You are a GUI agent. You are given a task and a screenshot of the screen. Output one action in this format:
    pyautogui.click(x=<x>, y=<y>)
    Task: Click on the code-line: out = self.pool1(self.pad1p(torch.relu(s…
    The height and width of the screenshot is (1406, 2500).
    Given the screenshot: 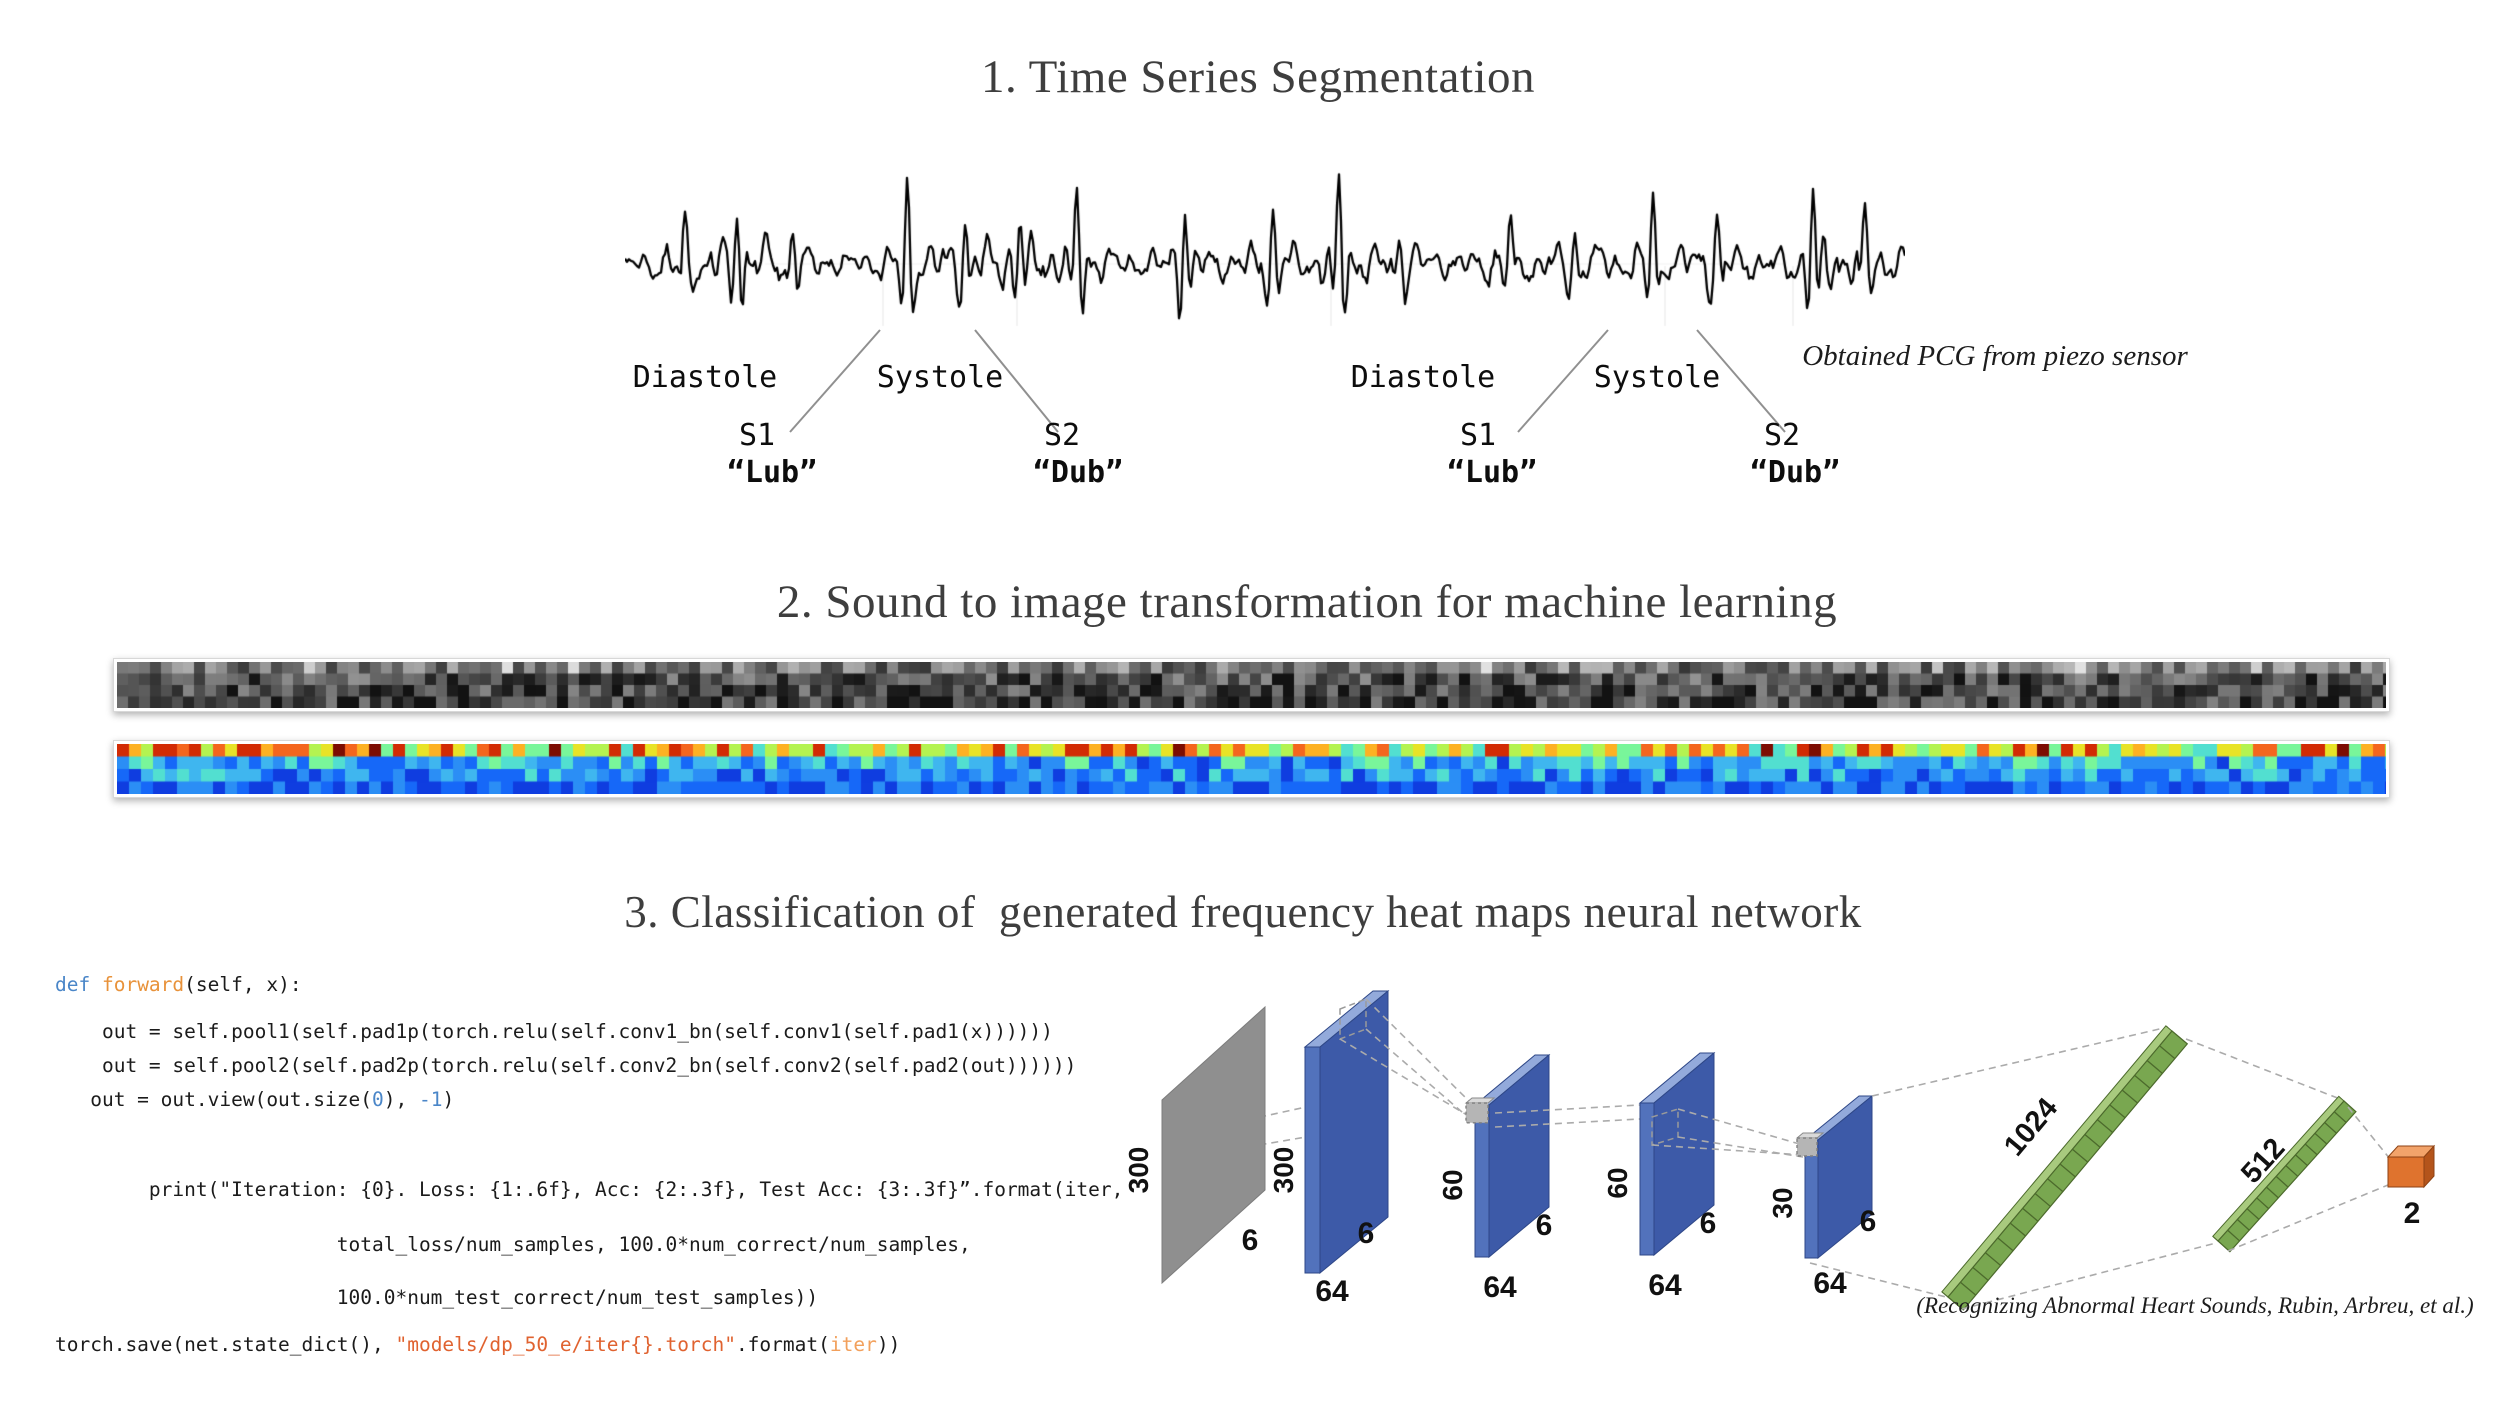 What is the action you would take?
    pyautogui.click(x=589, y=1032)
    